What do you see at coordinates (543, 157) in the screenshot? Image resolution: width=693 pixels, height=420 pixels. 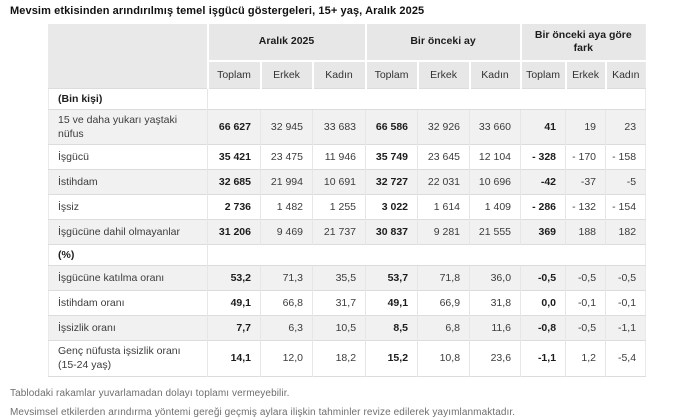 I see `value-cell: - 328` at bounding box center [543, 157].